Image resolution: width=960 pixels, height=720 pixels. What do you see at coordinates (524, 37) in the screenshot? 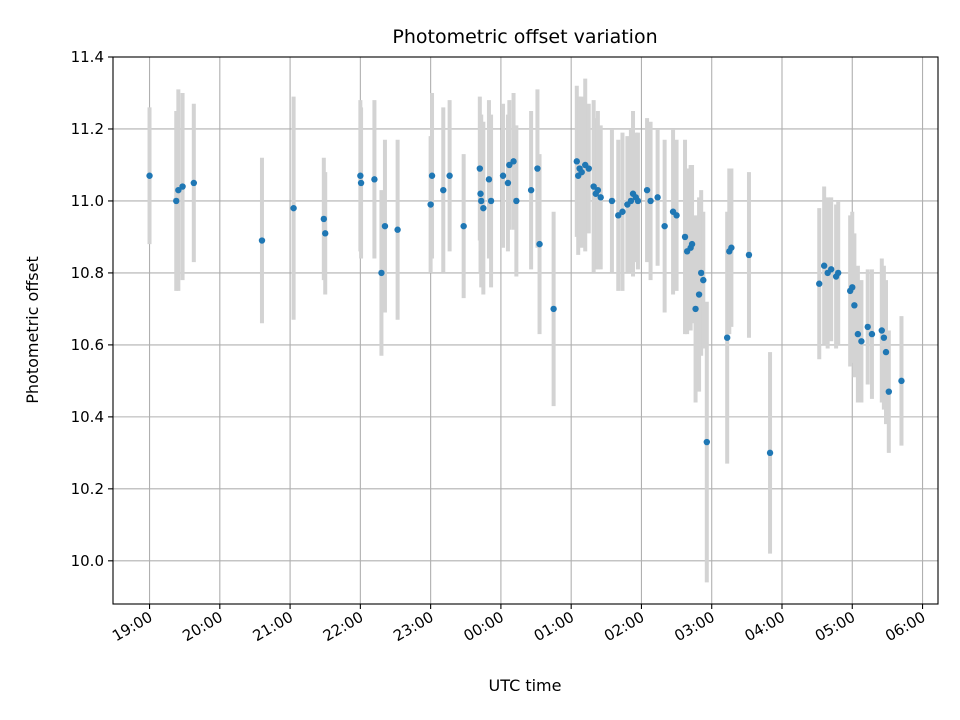
I see `chart-title: Photometric offset variation` at bounding box center [524, 37].